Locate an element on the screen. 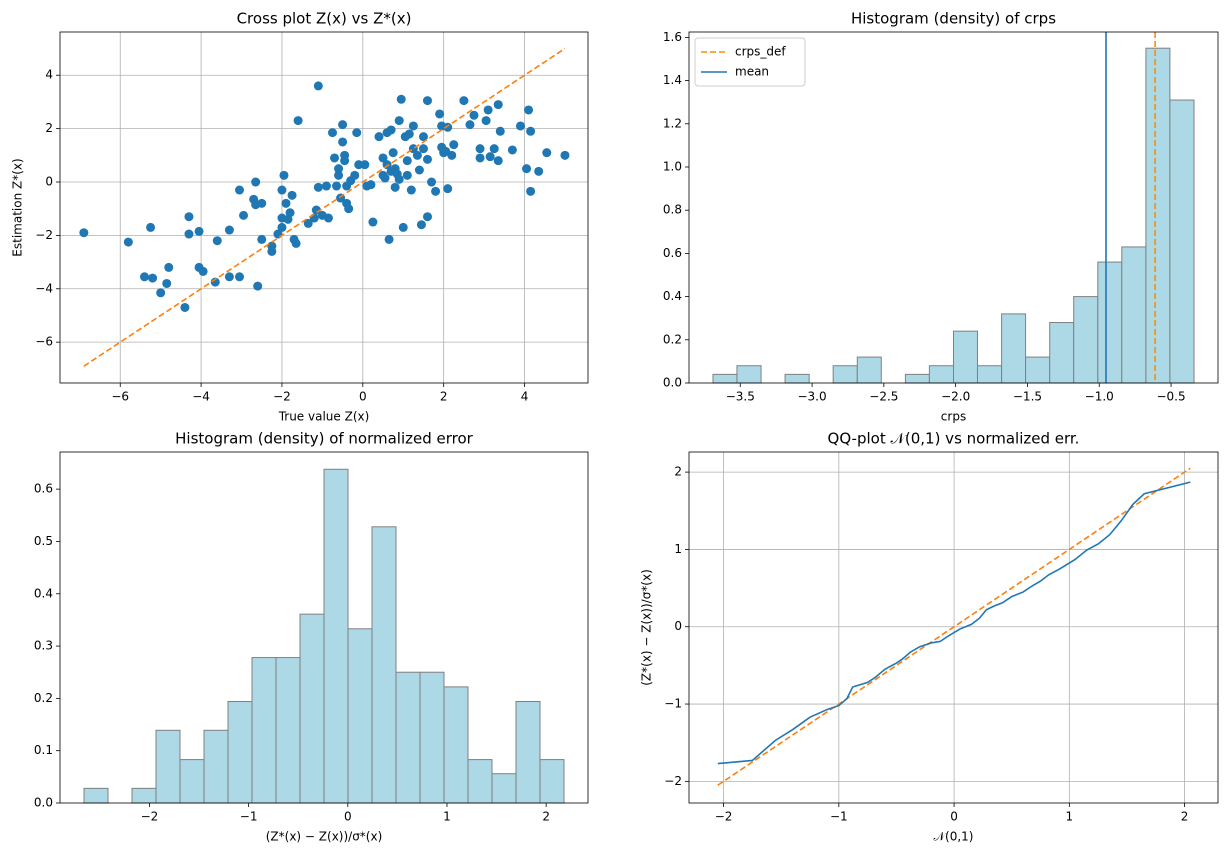  x-tick-label: 4 is located at coordinates (525, 397).